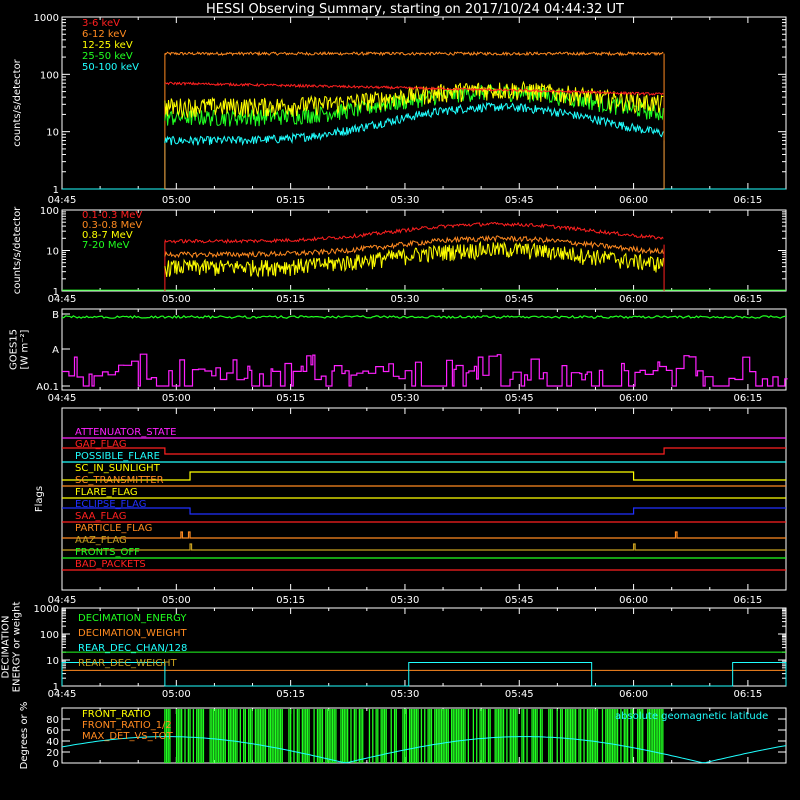 The width and height of the screenshot is (800, 800). What do you see at coordinates (55, 350) in the screenshot?
I see `y-tick-label: A` at bounding box center [55, 350].